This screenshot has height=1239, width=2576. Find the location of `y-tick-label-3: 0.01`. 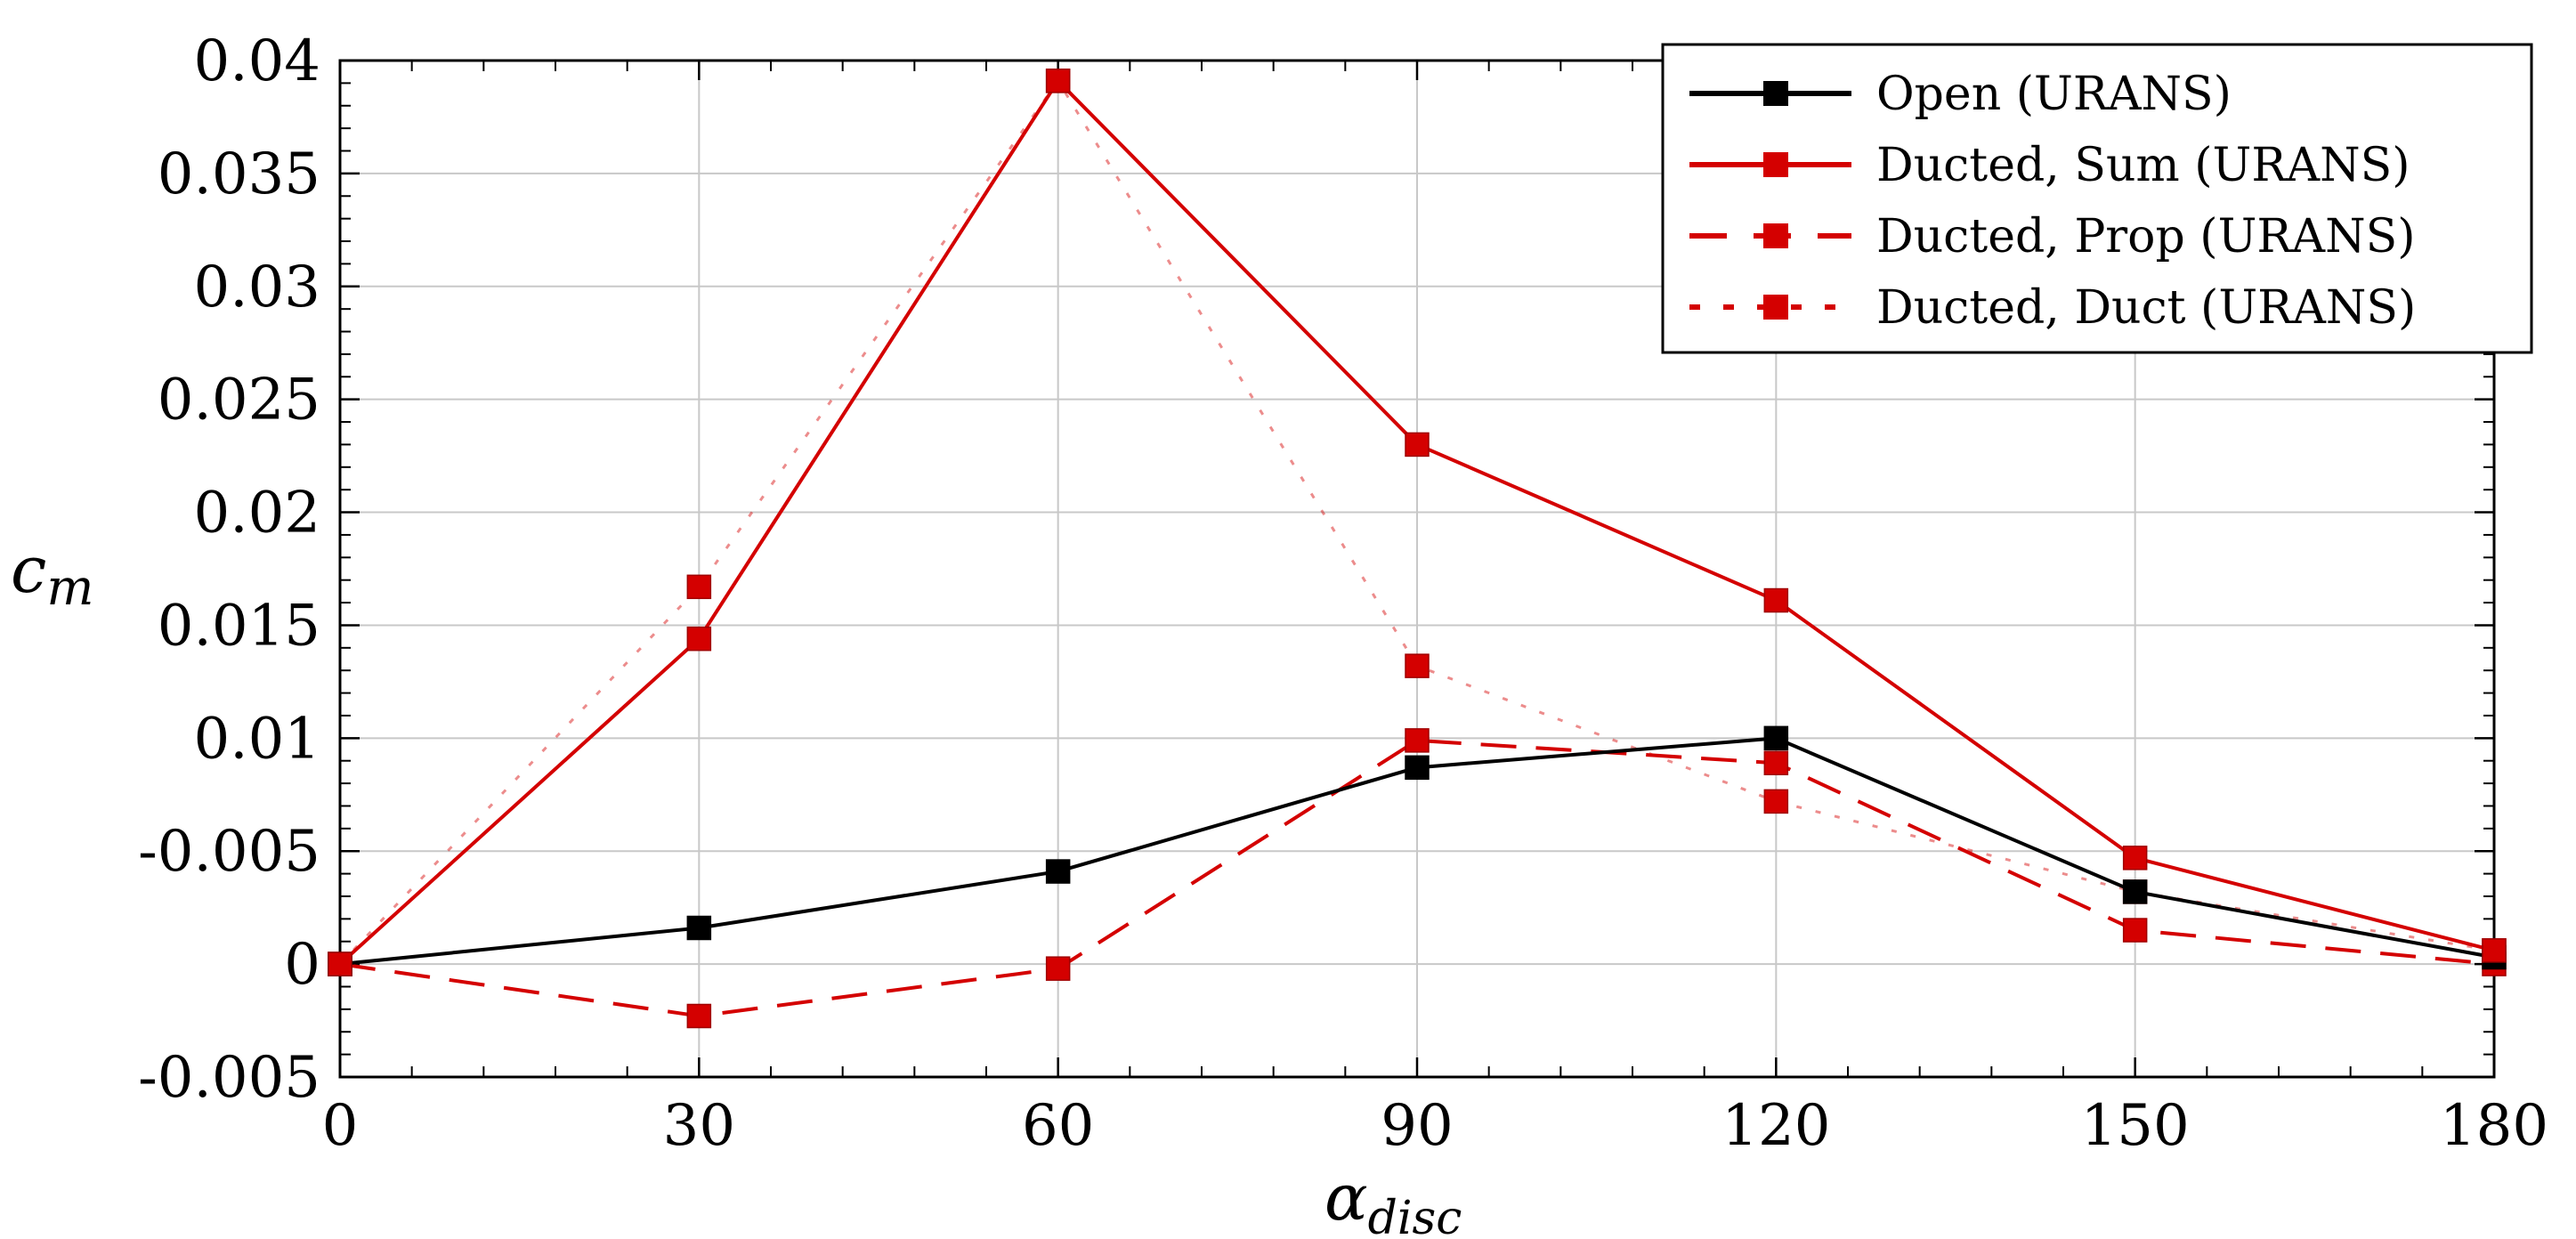

y-tick-label-3: 0.01 is located at coordinates (257, 739).